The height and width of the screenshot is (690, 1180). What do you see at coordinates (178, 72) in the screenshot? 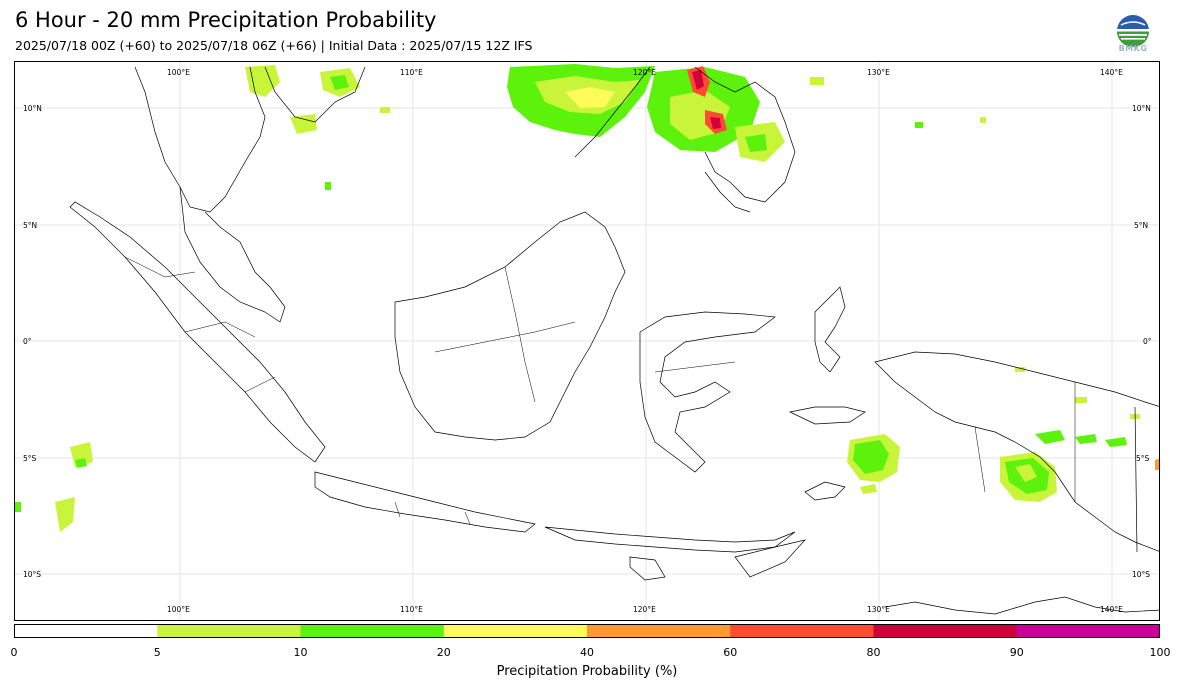
I see `lon-label-top: 100°E` at bounding box center [178, 72].